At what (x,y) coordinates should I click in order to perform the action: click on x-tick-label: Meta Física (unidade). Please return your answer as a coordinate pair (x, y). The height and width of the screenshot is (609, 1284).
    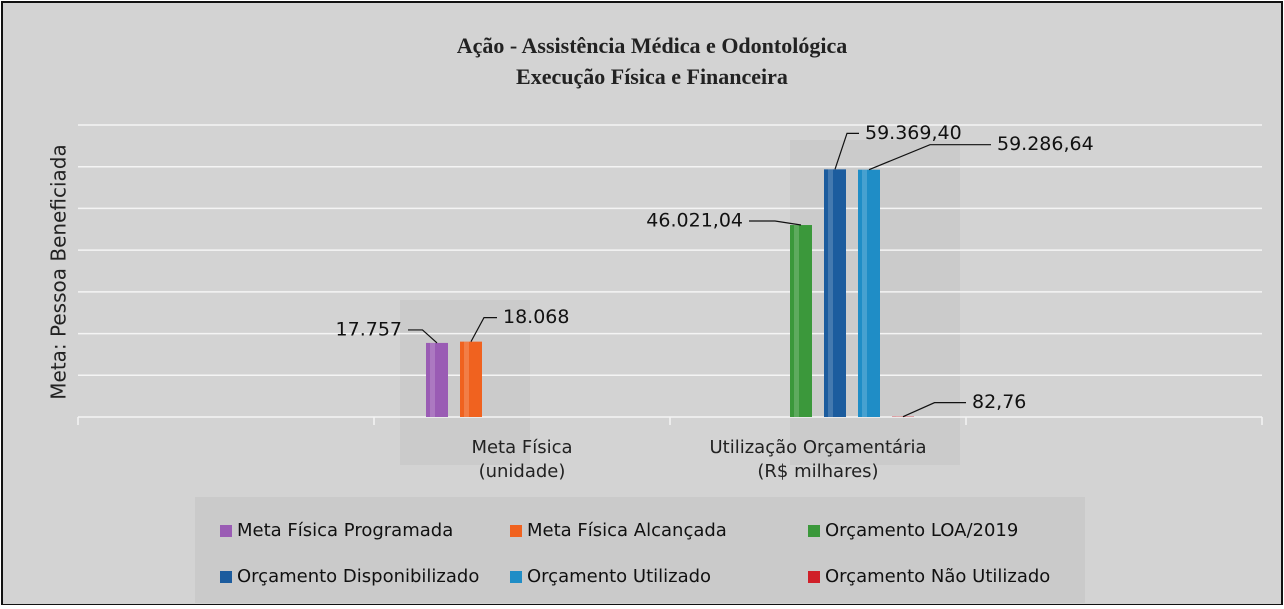
    Looking at the image, I should click on (522, 460).